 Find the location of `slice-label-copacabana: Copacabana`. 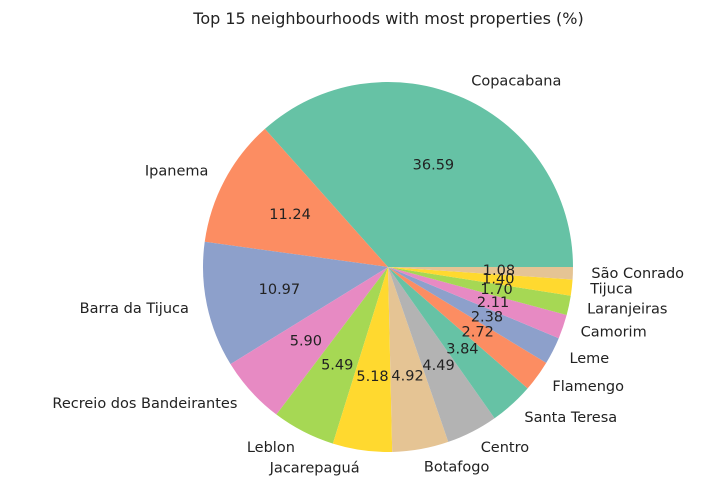

slice-label-copacabana: Copacabana is located at coordinates (516, 81).